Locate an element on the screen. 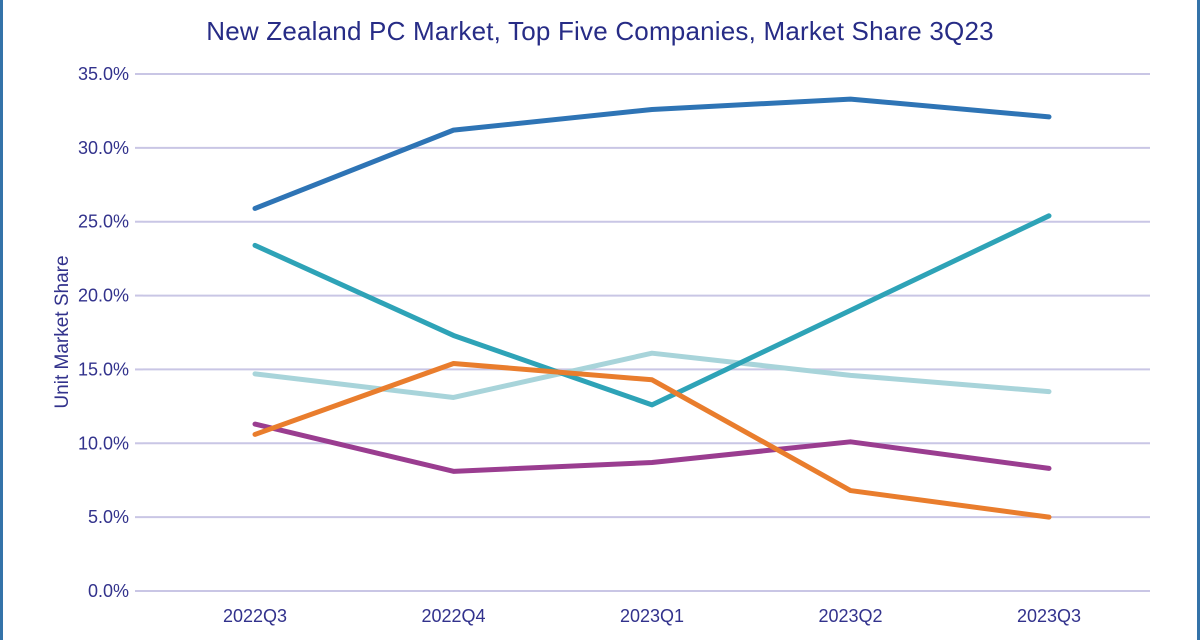  y-tick-label: 15.0% is located at coordinates (103, 369).